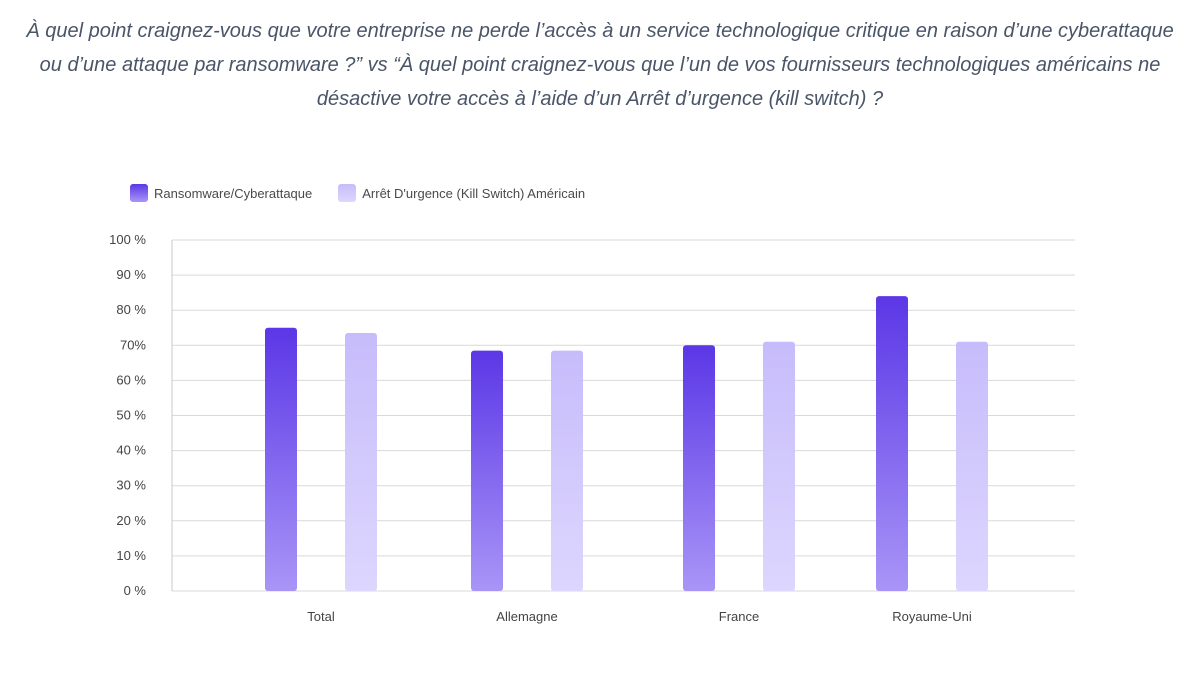  I want to click on y-tick-label: 50 %, so click(131, 415).